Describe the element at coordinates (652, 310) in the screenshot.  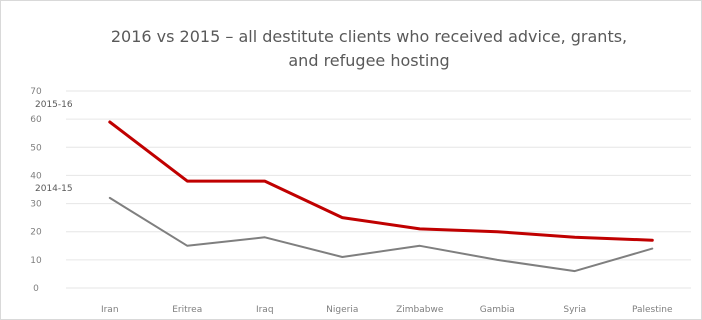
I see `x-tick-label: Palestine` at that location.